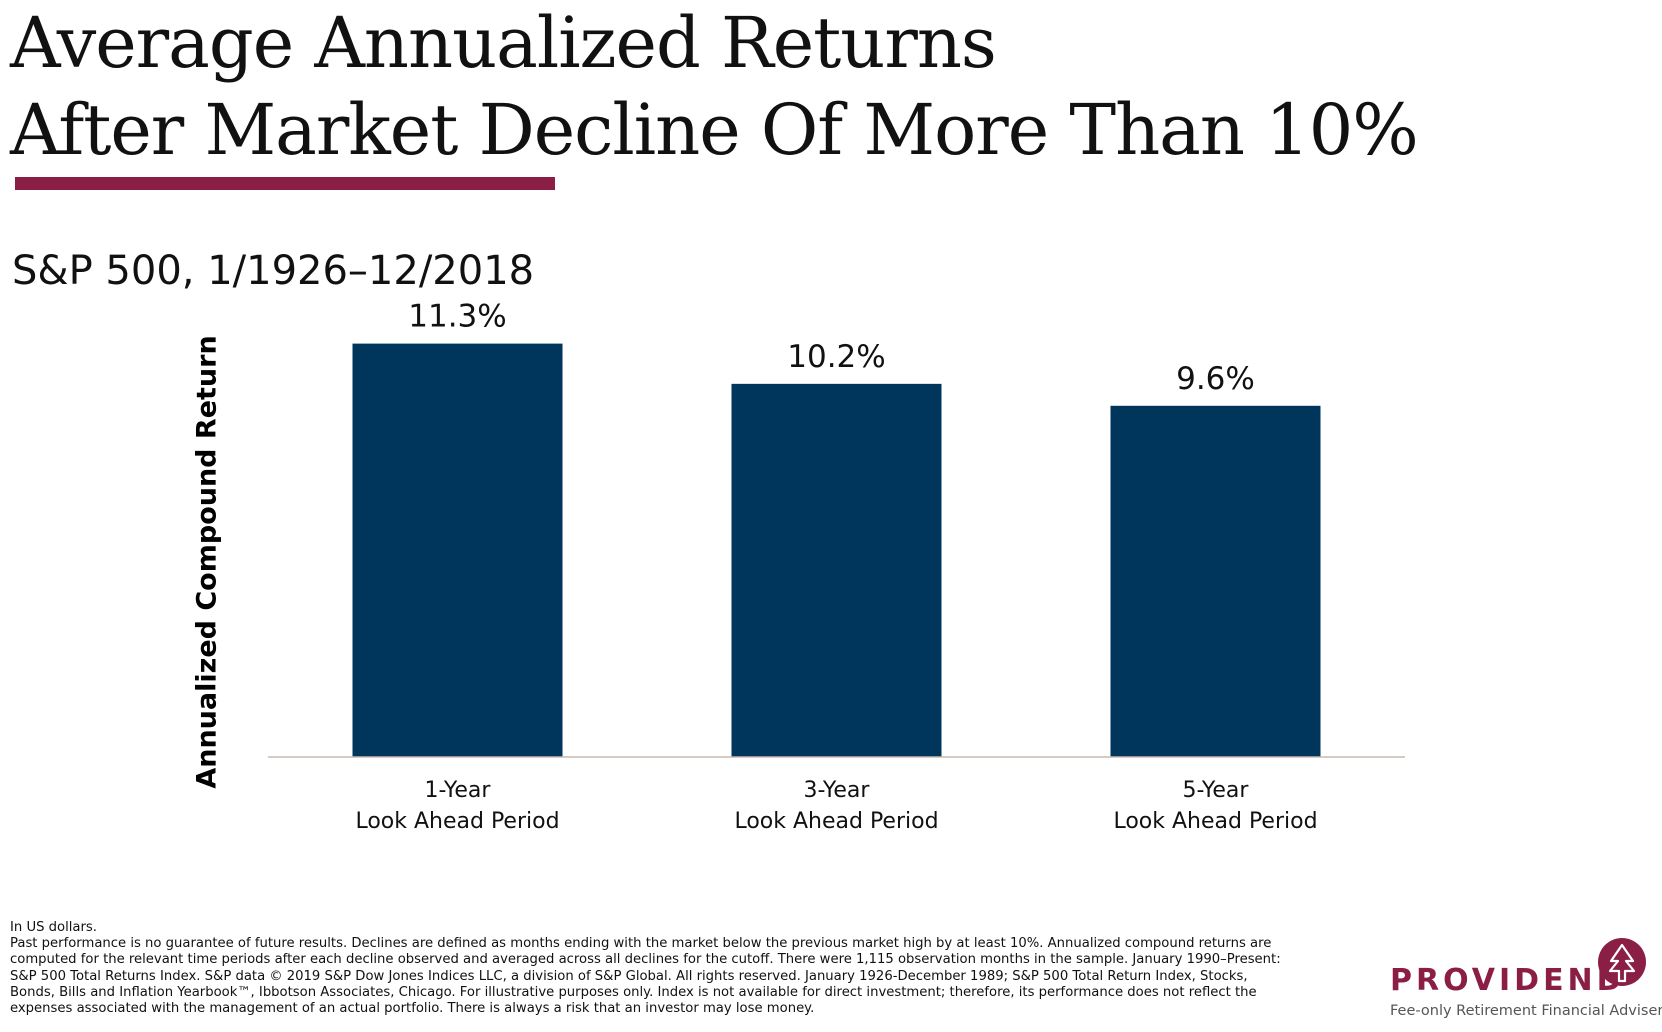 Image resolution: width=1662 pixels, height=1032 pixels. I want to click on tree-arrow-icon, so click(1622, 962).